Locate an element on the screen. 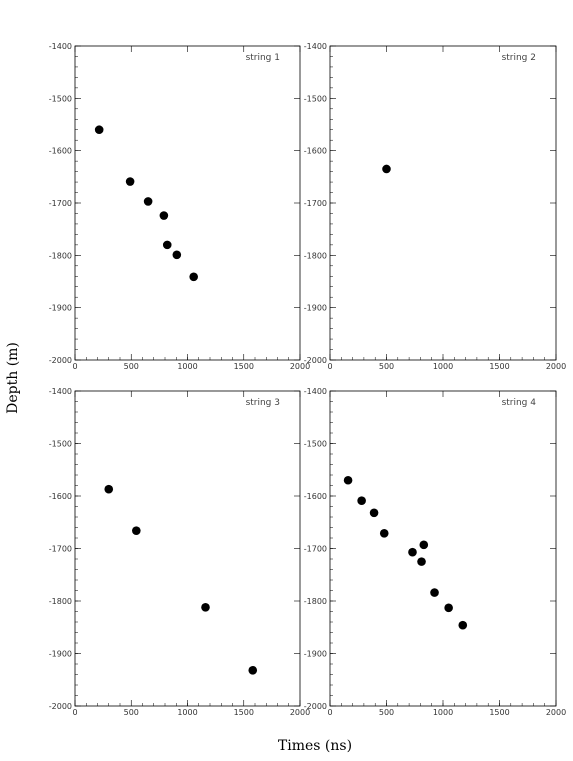 Image resolution: width=573 pixels, height=761 pixels. panel-label: string 1 is located at coordinates (263, 58).